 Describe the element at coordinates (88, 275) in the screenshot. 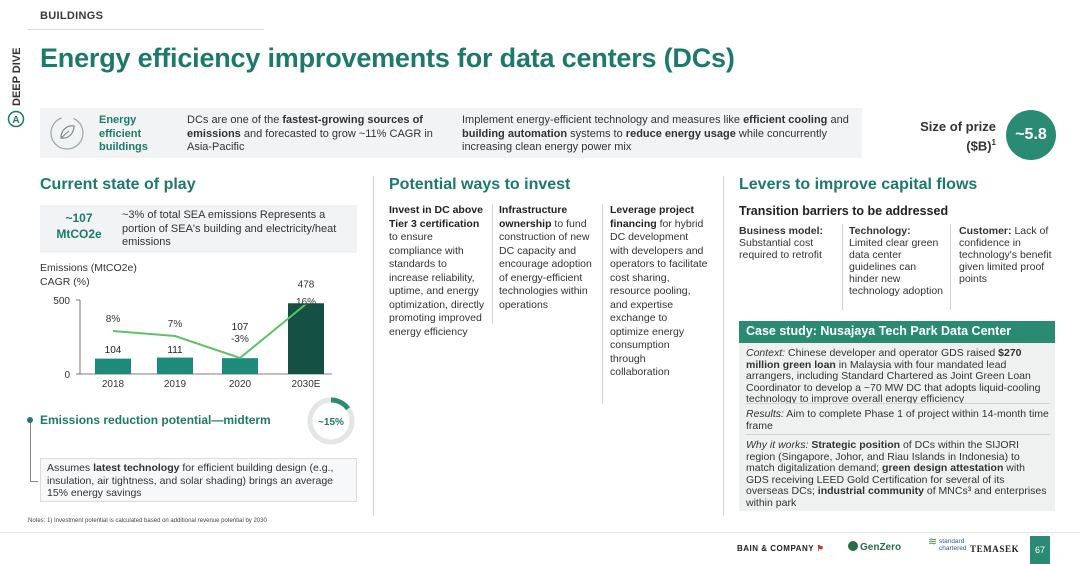

I see `chart-axis-label: Emissions (MtCO2e) CAGR (%)` at that location.